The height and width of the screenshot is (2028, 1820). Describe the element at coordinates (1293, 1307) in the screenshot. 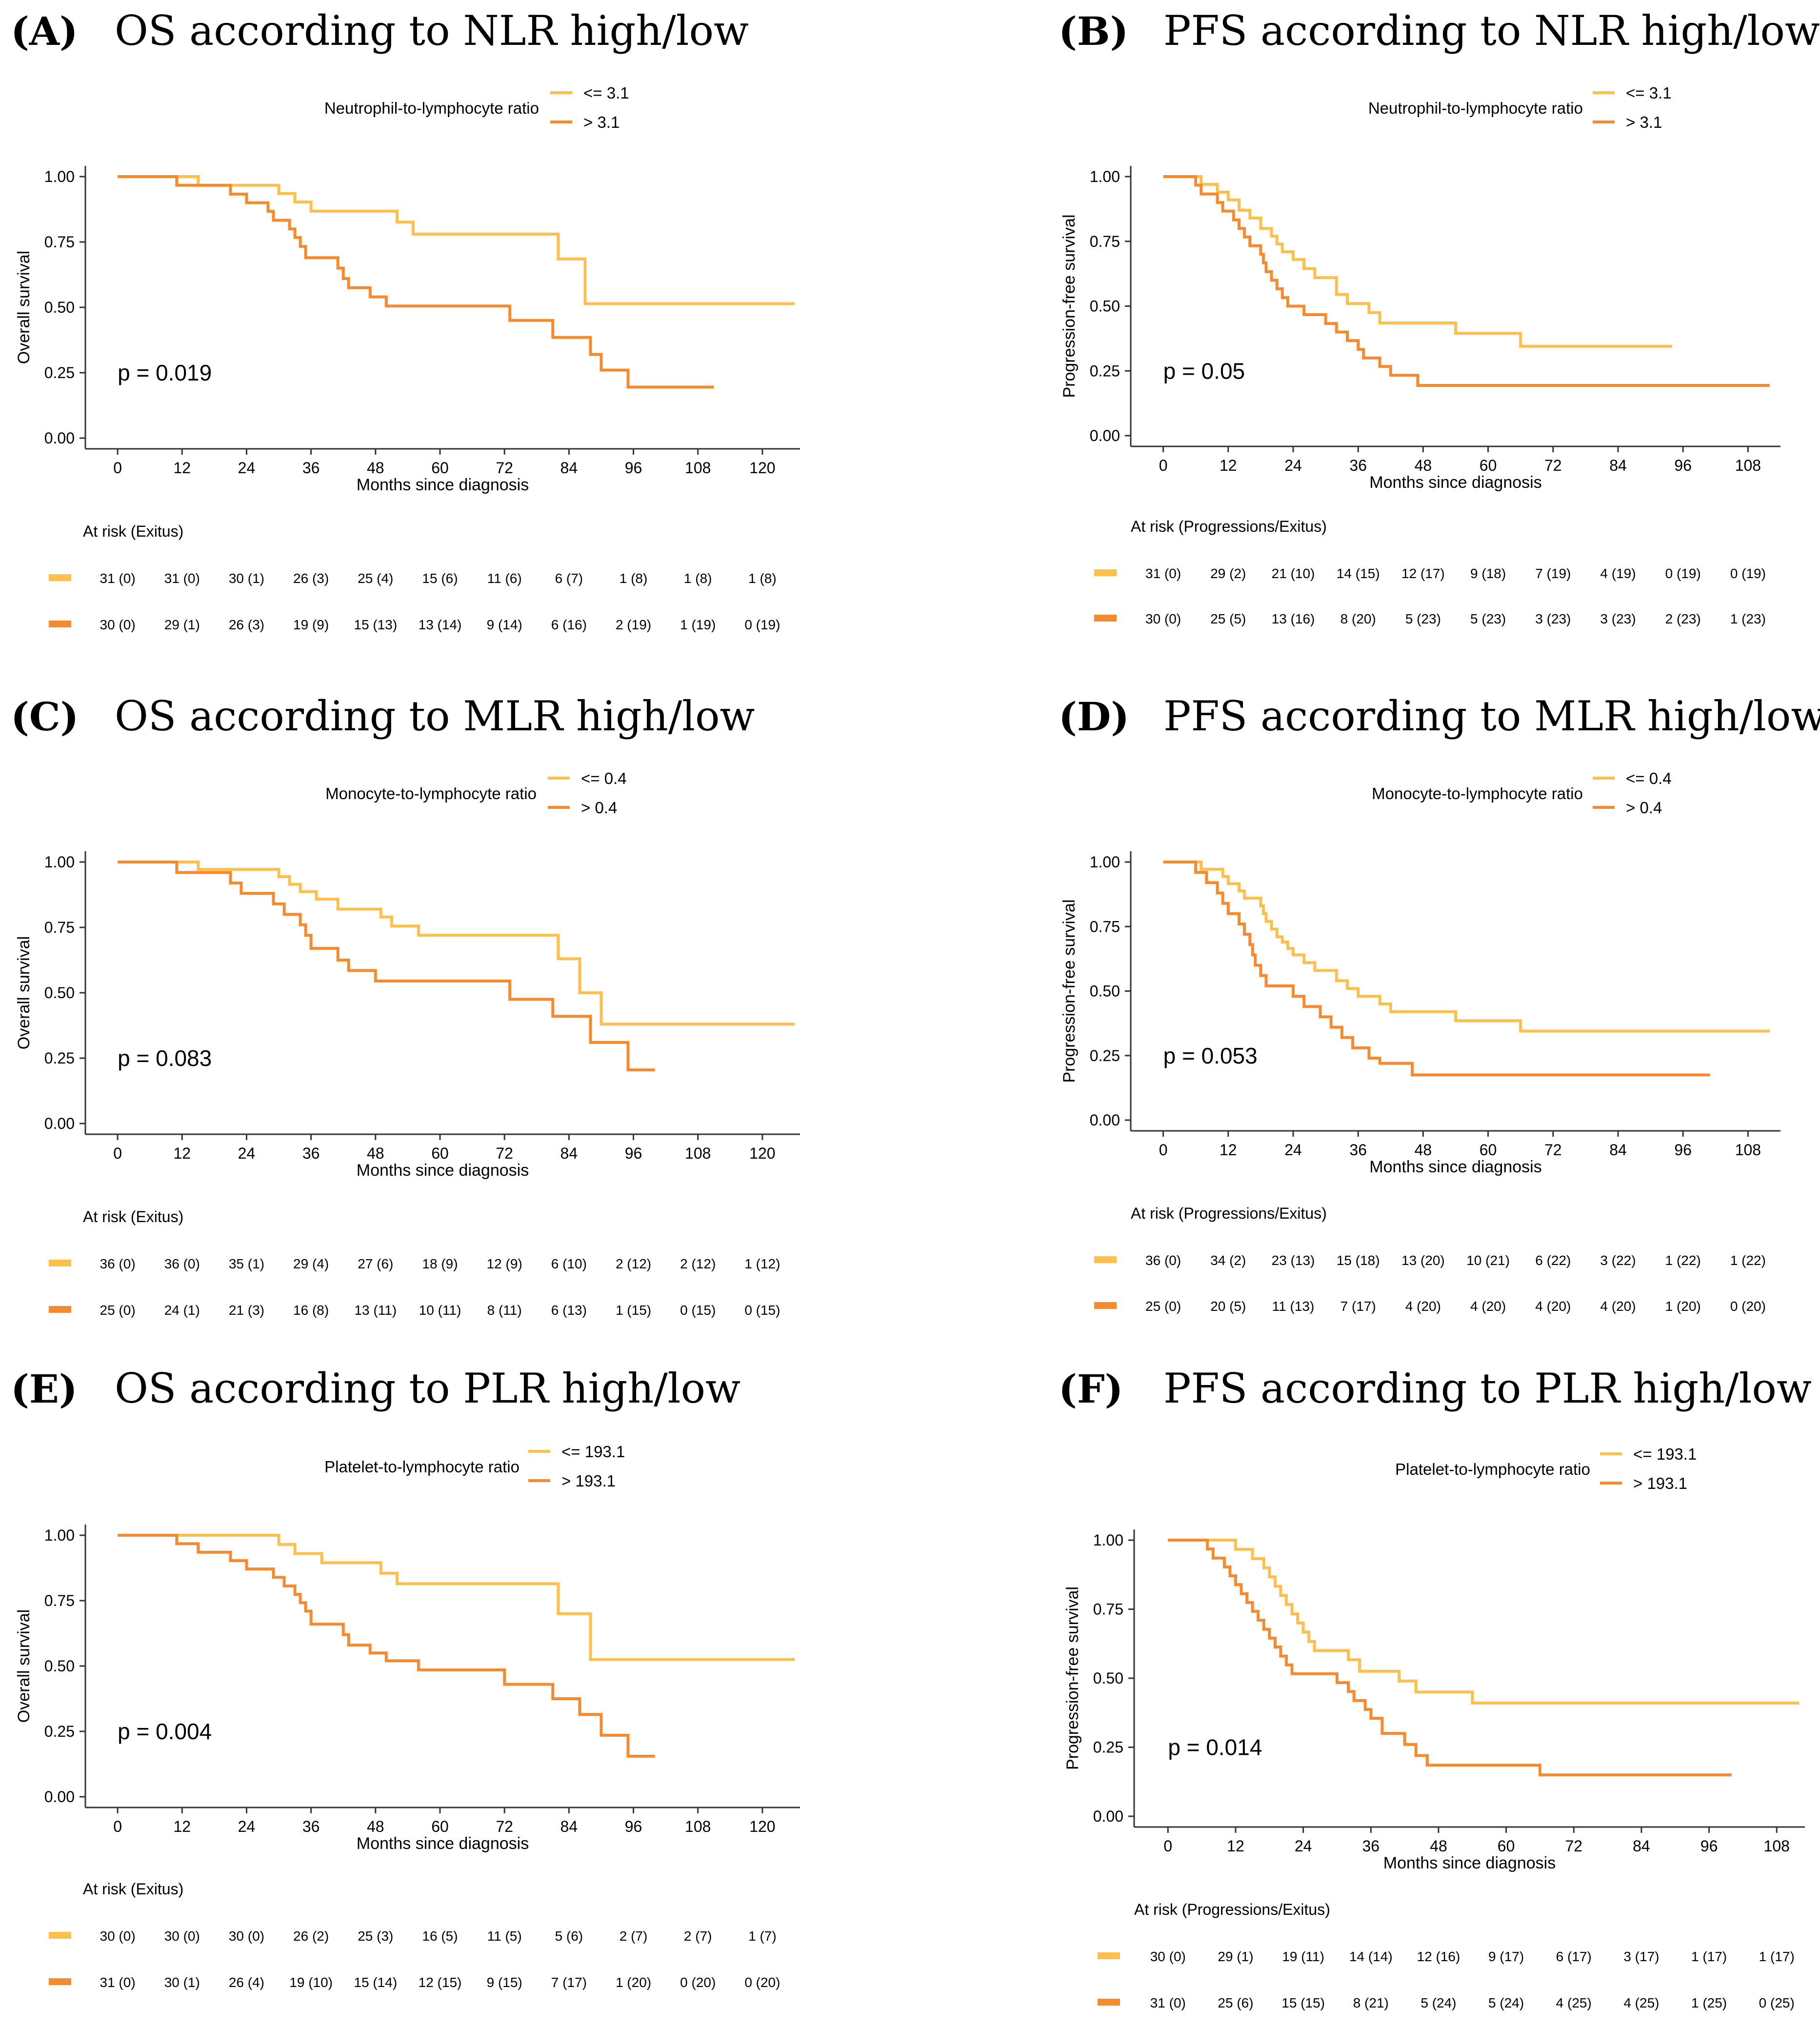

I see `risk-cell: 11 (13)` at that location.